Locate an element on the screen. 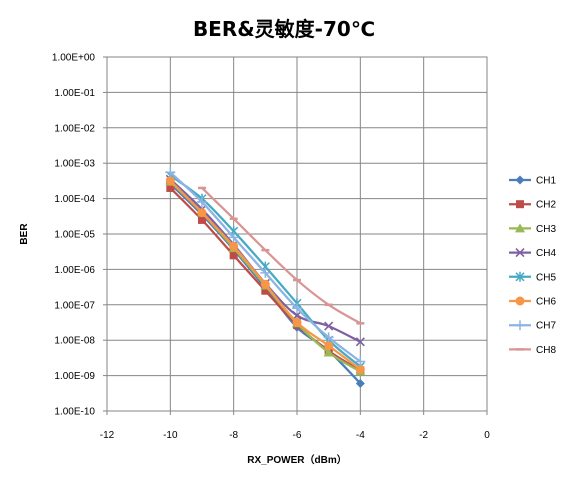  legend-marker-ch3 is located at coordinates (520, 228).